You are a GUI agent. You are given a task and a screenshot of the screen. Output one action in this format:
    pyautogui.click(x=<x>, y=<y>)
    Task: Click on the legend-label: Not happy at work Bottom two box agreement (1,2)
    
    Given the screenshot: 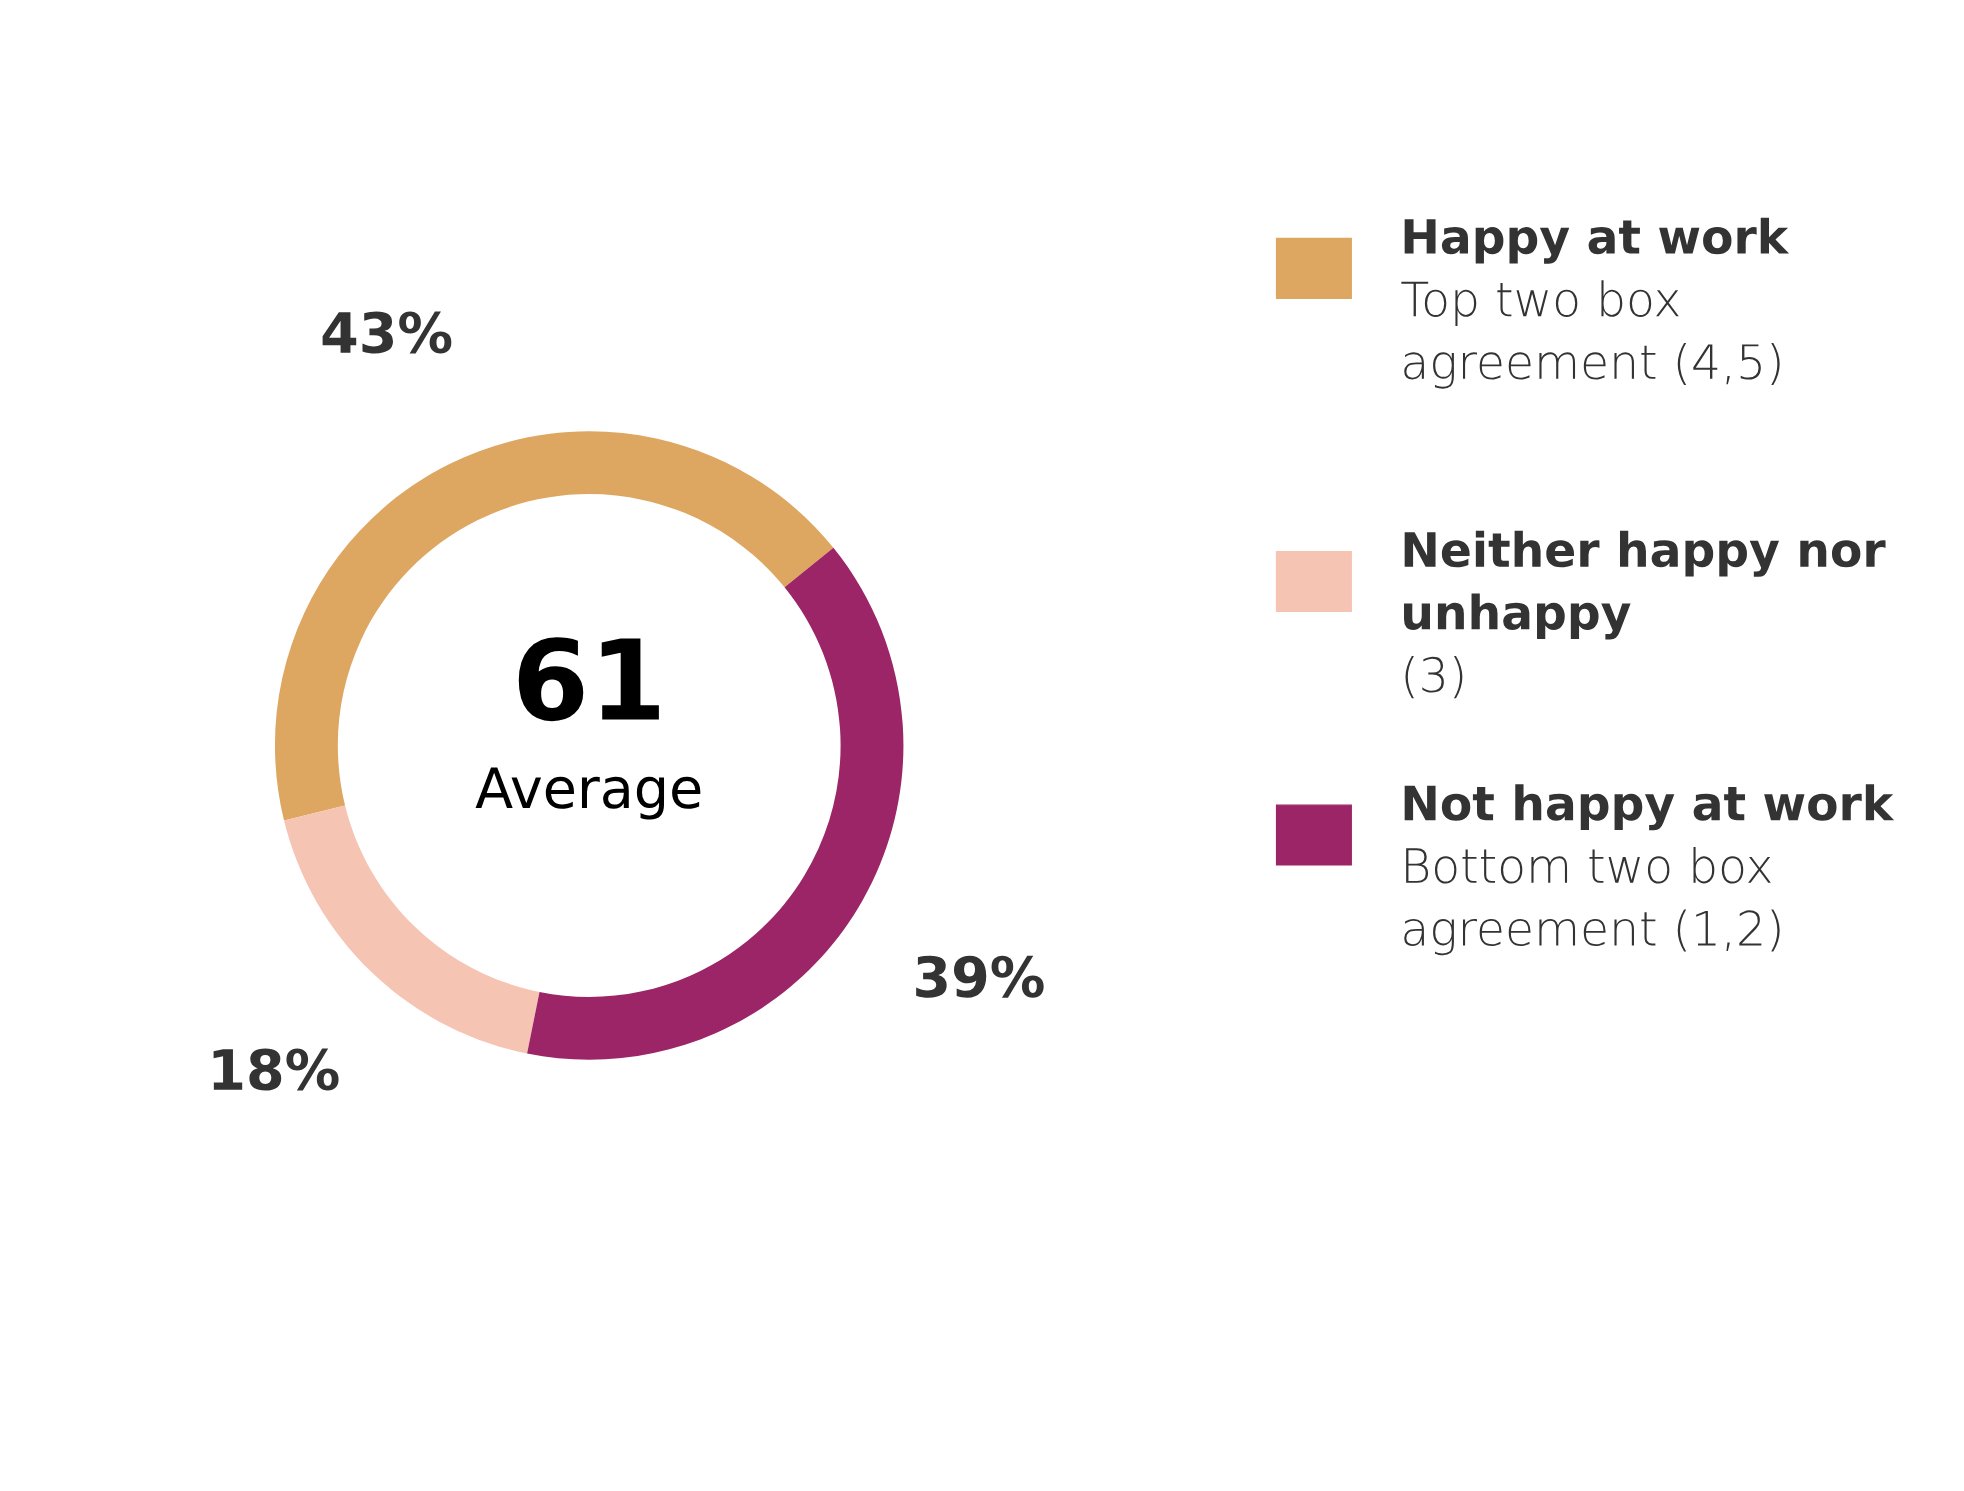 What is the action you would take?
    pyautogui.click(x=1649, y=870)
    